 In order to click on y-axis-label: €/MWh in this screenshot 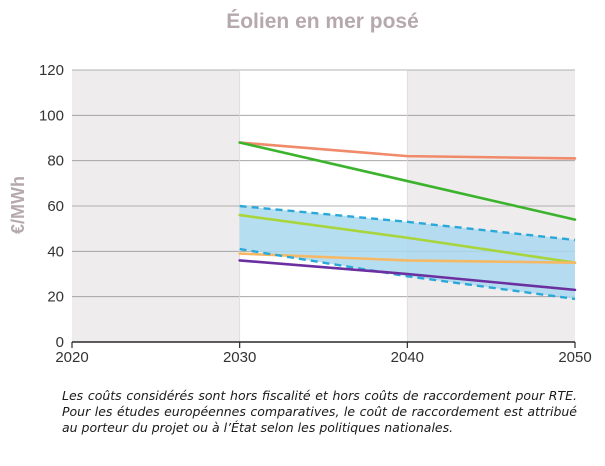, I will do `click(18, 205)`.